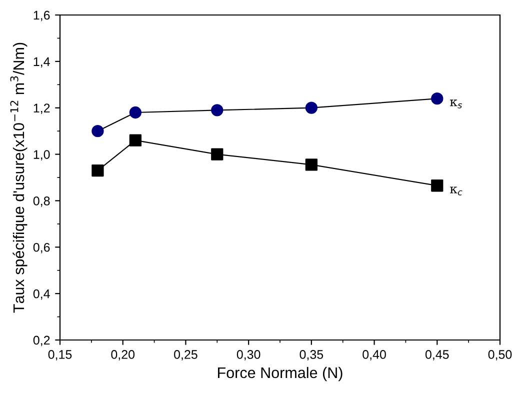  What do you see at coordinates (60, 355) in the screenshot?
I see `x-tick-label: 0,15` at bounding box center [60, 355].